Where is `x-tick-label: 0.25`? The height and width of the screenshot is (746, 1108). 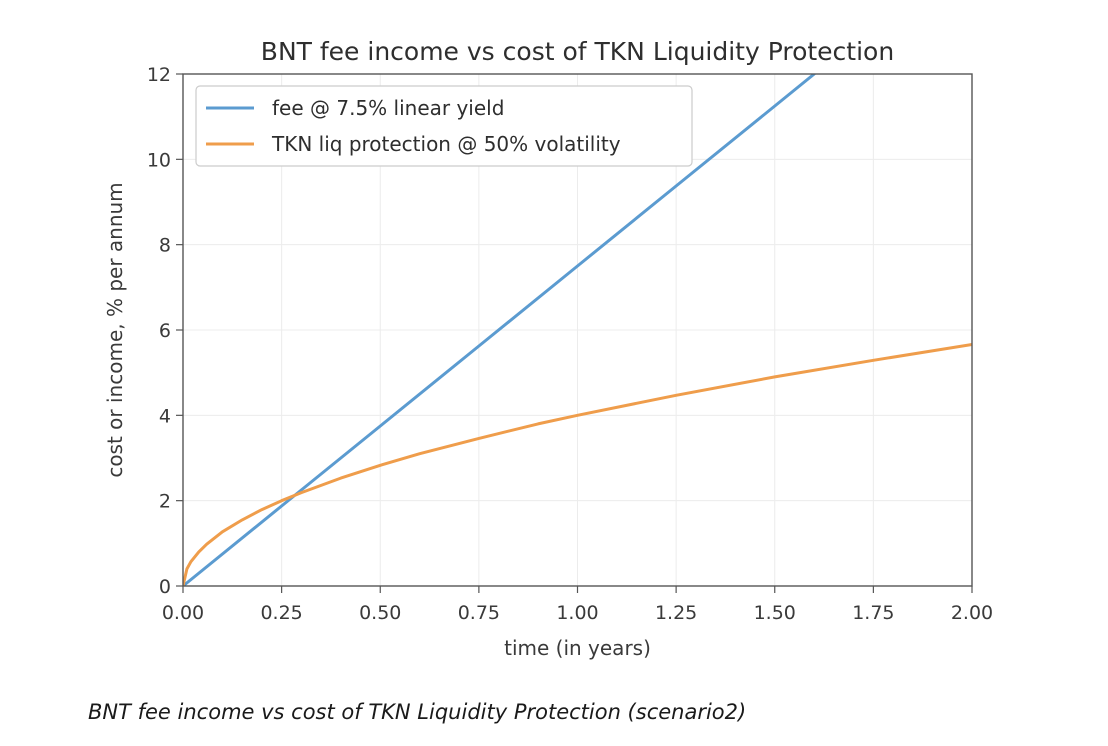
x-tick-label: 0.25 is located at coordinates (281, 613).